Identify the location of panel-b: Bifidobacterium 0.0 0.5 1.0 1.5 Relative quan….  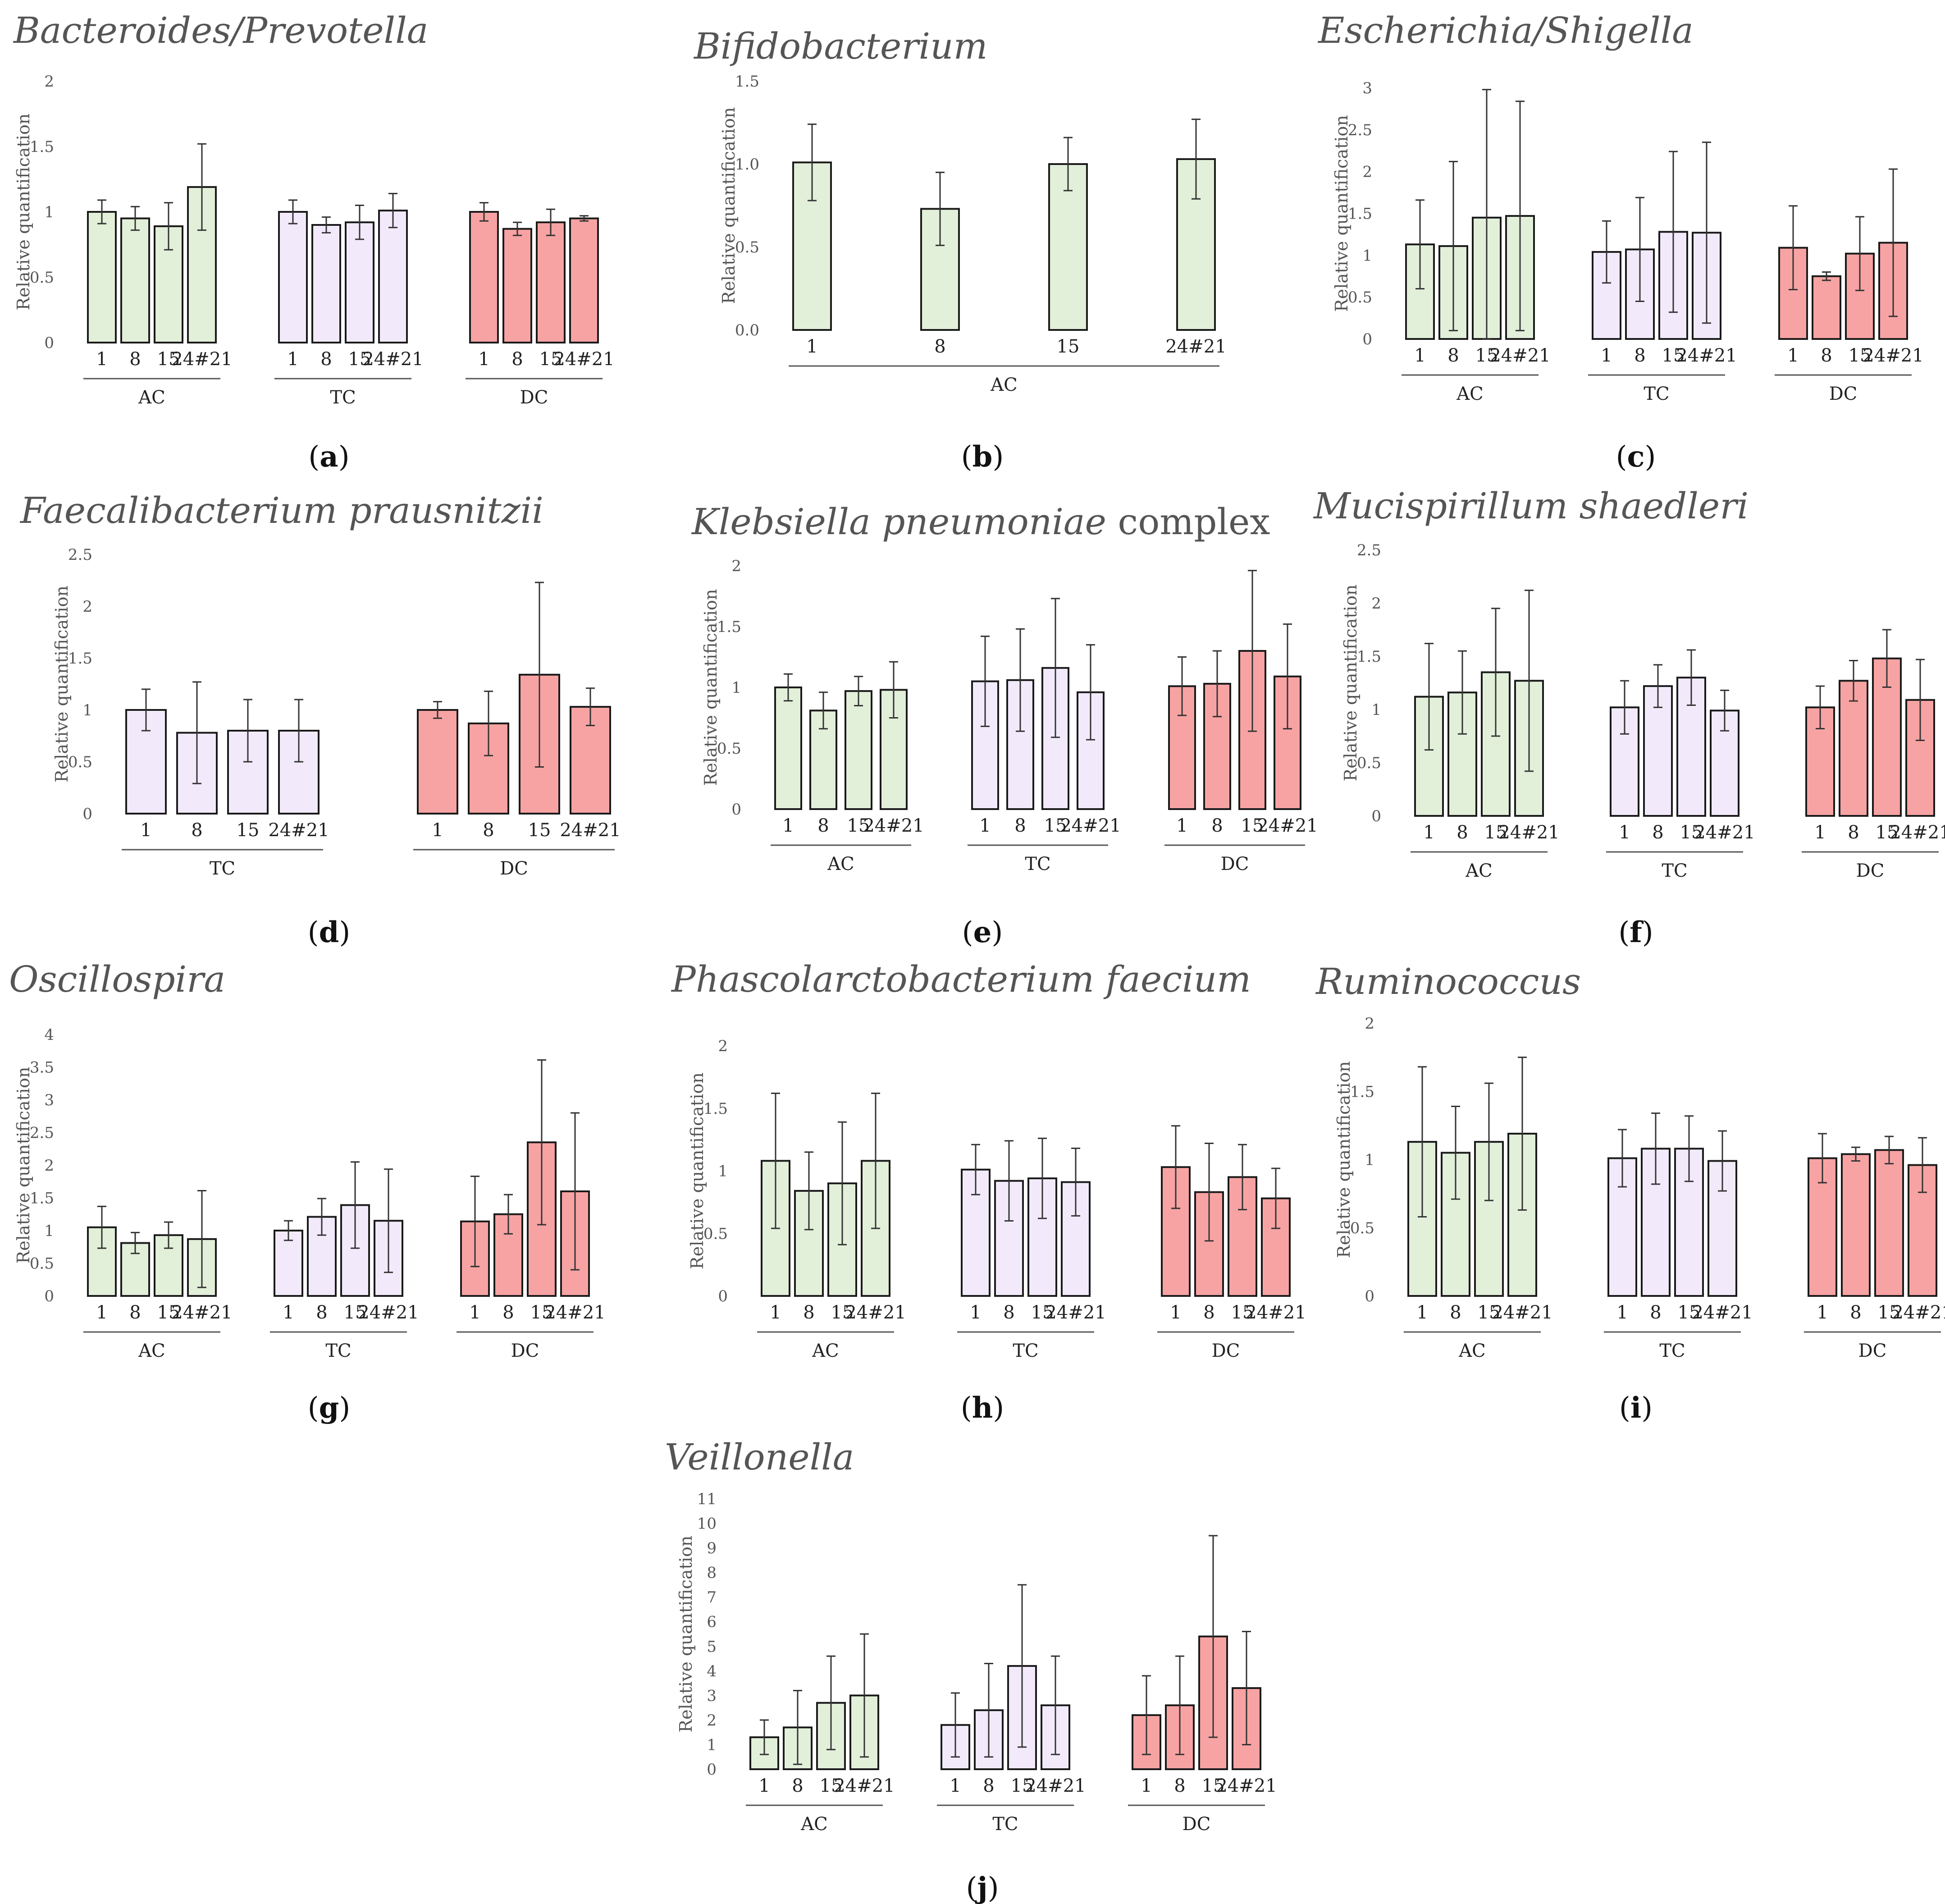
(960, 249).